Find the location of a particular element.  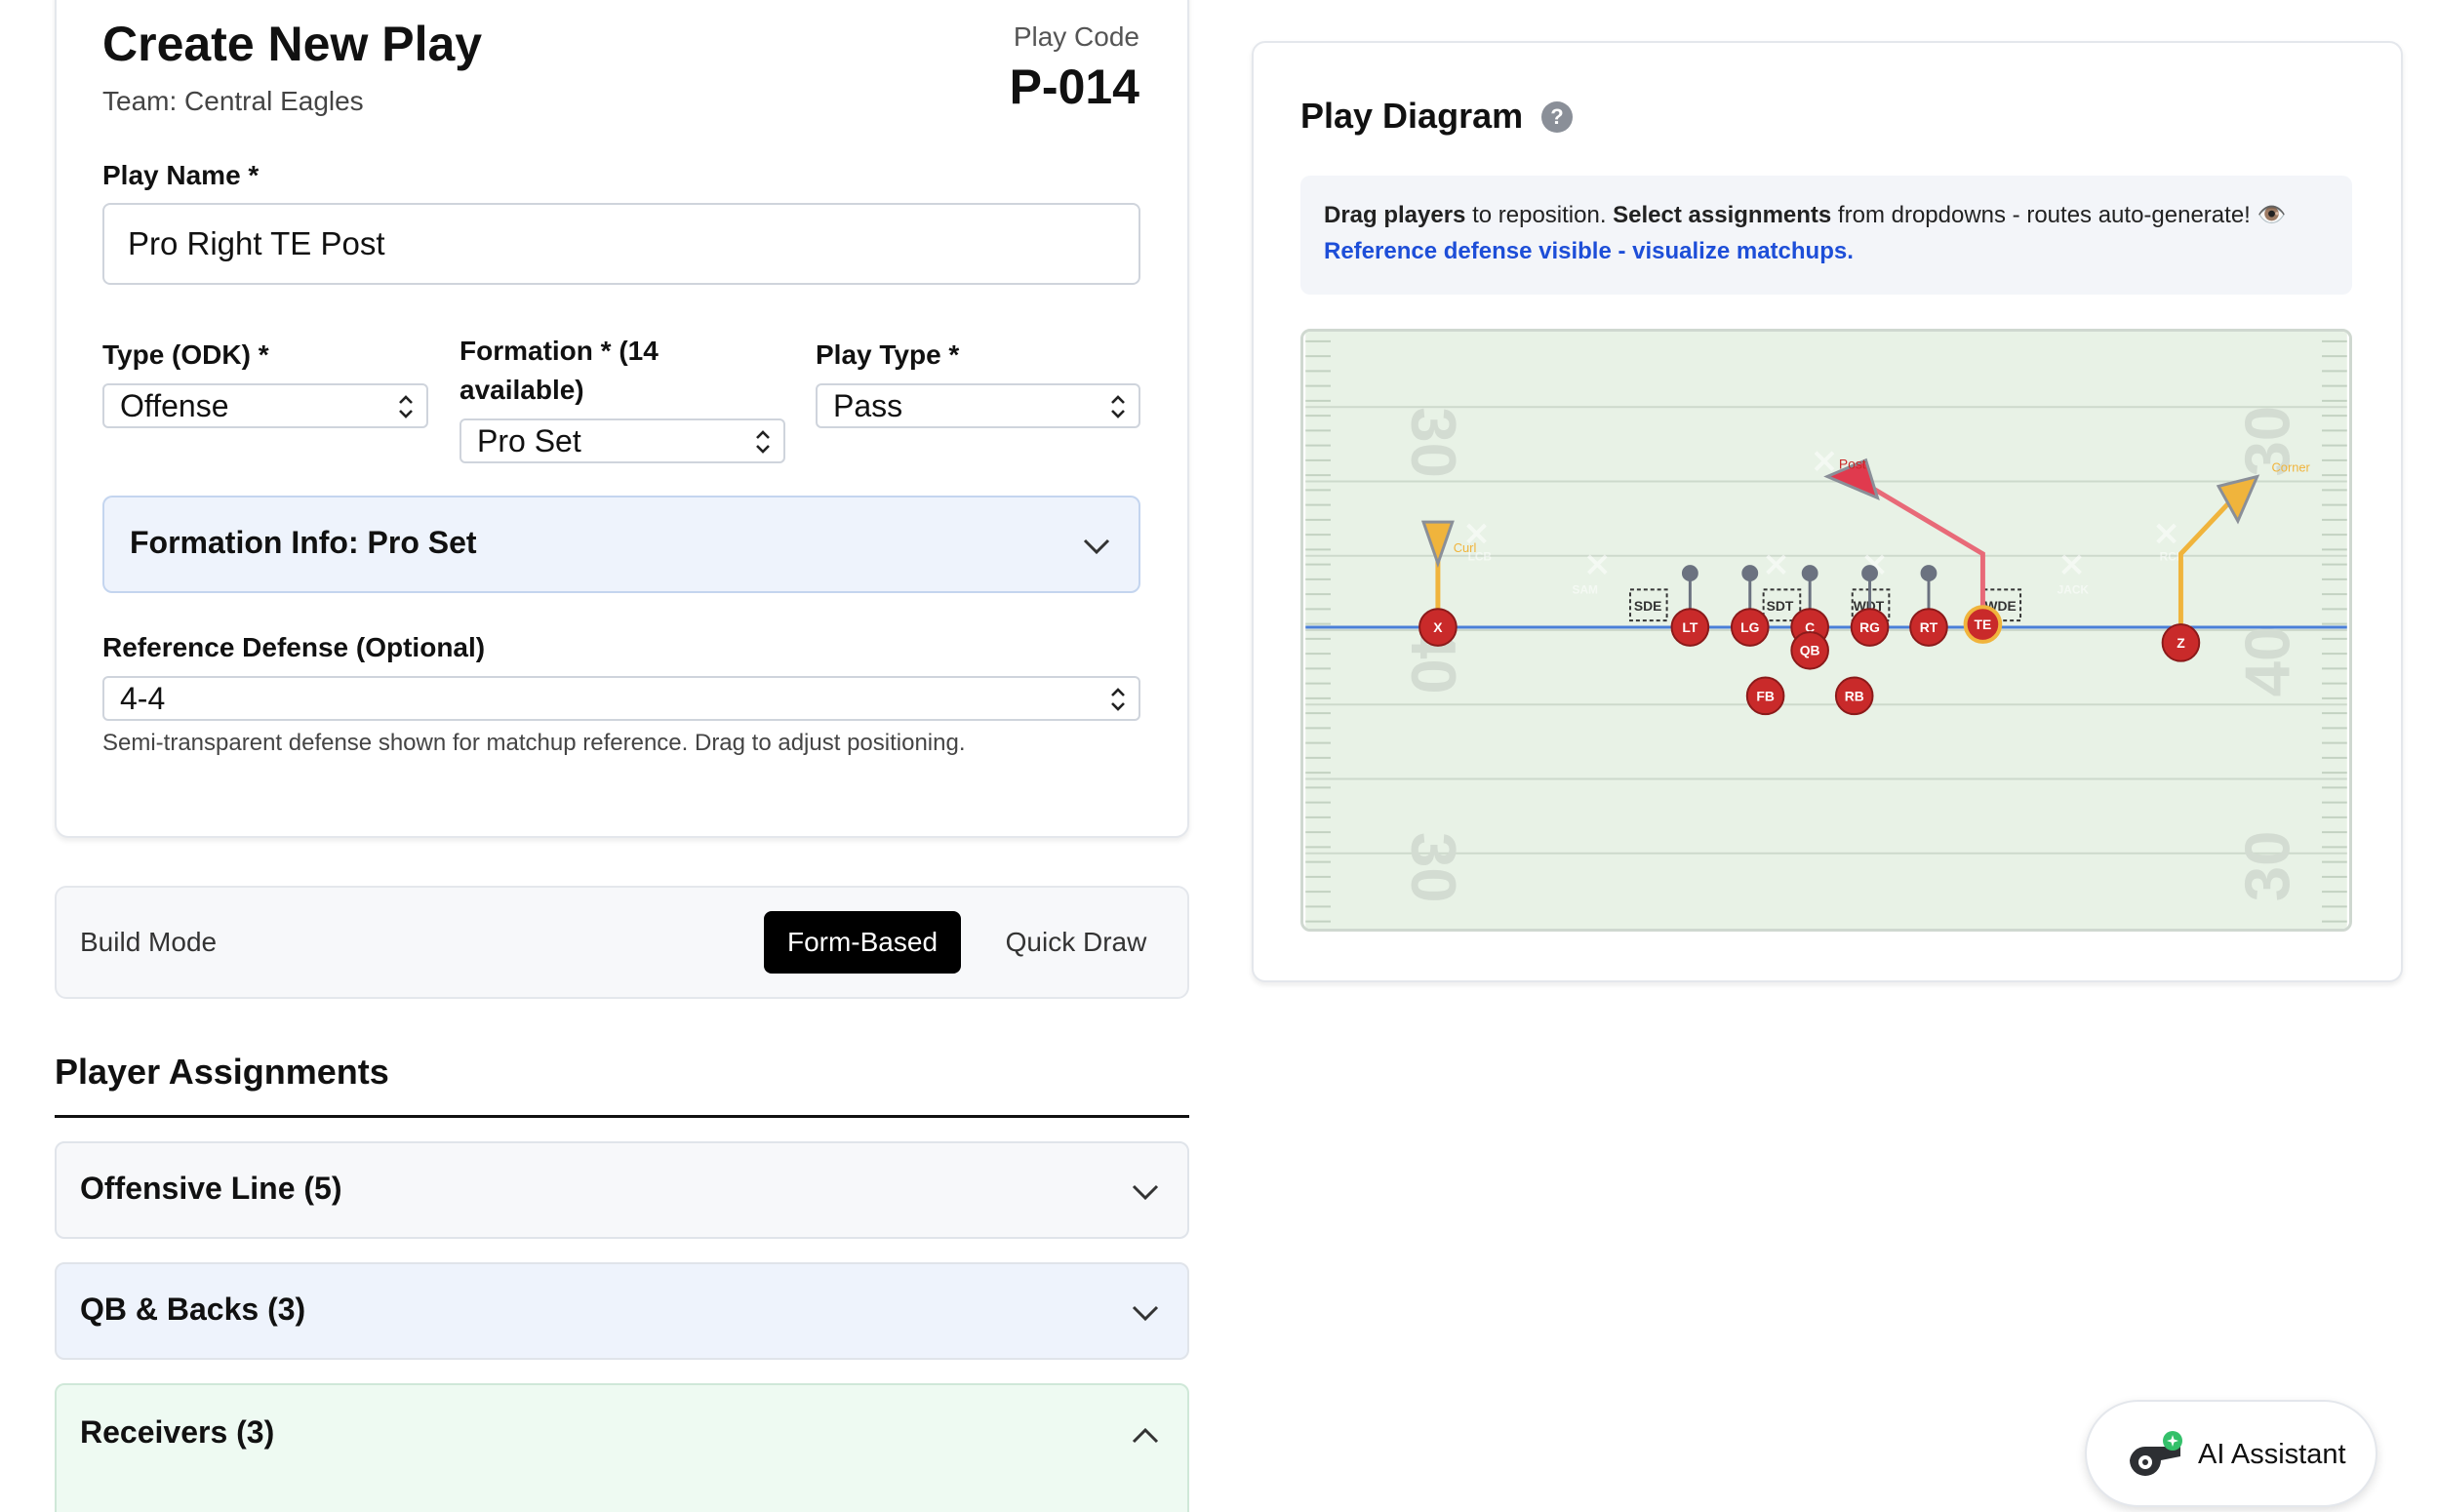

play-name-input is located at coordinates (621, 244).